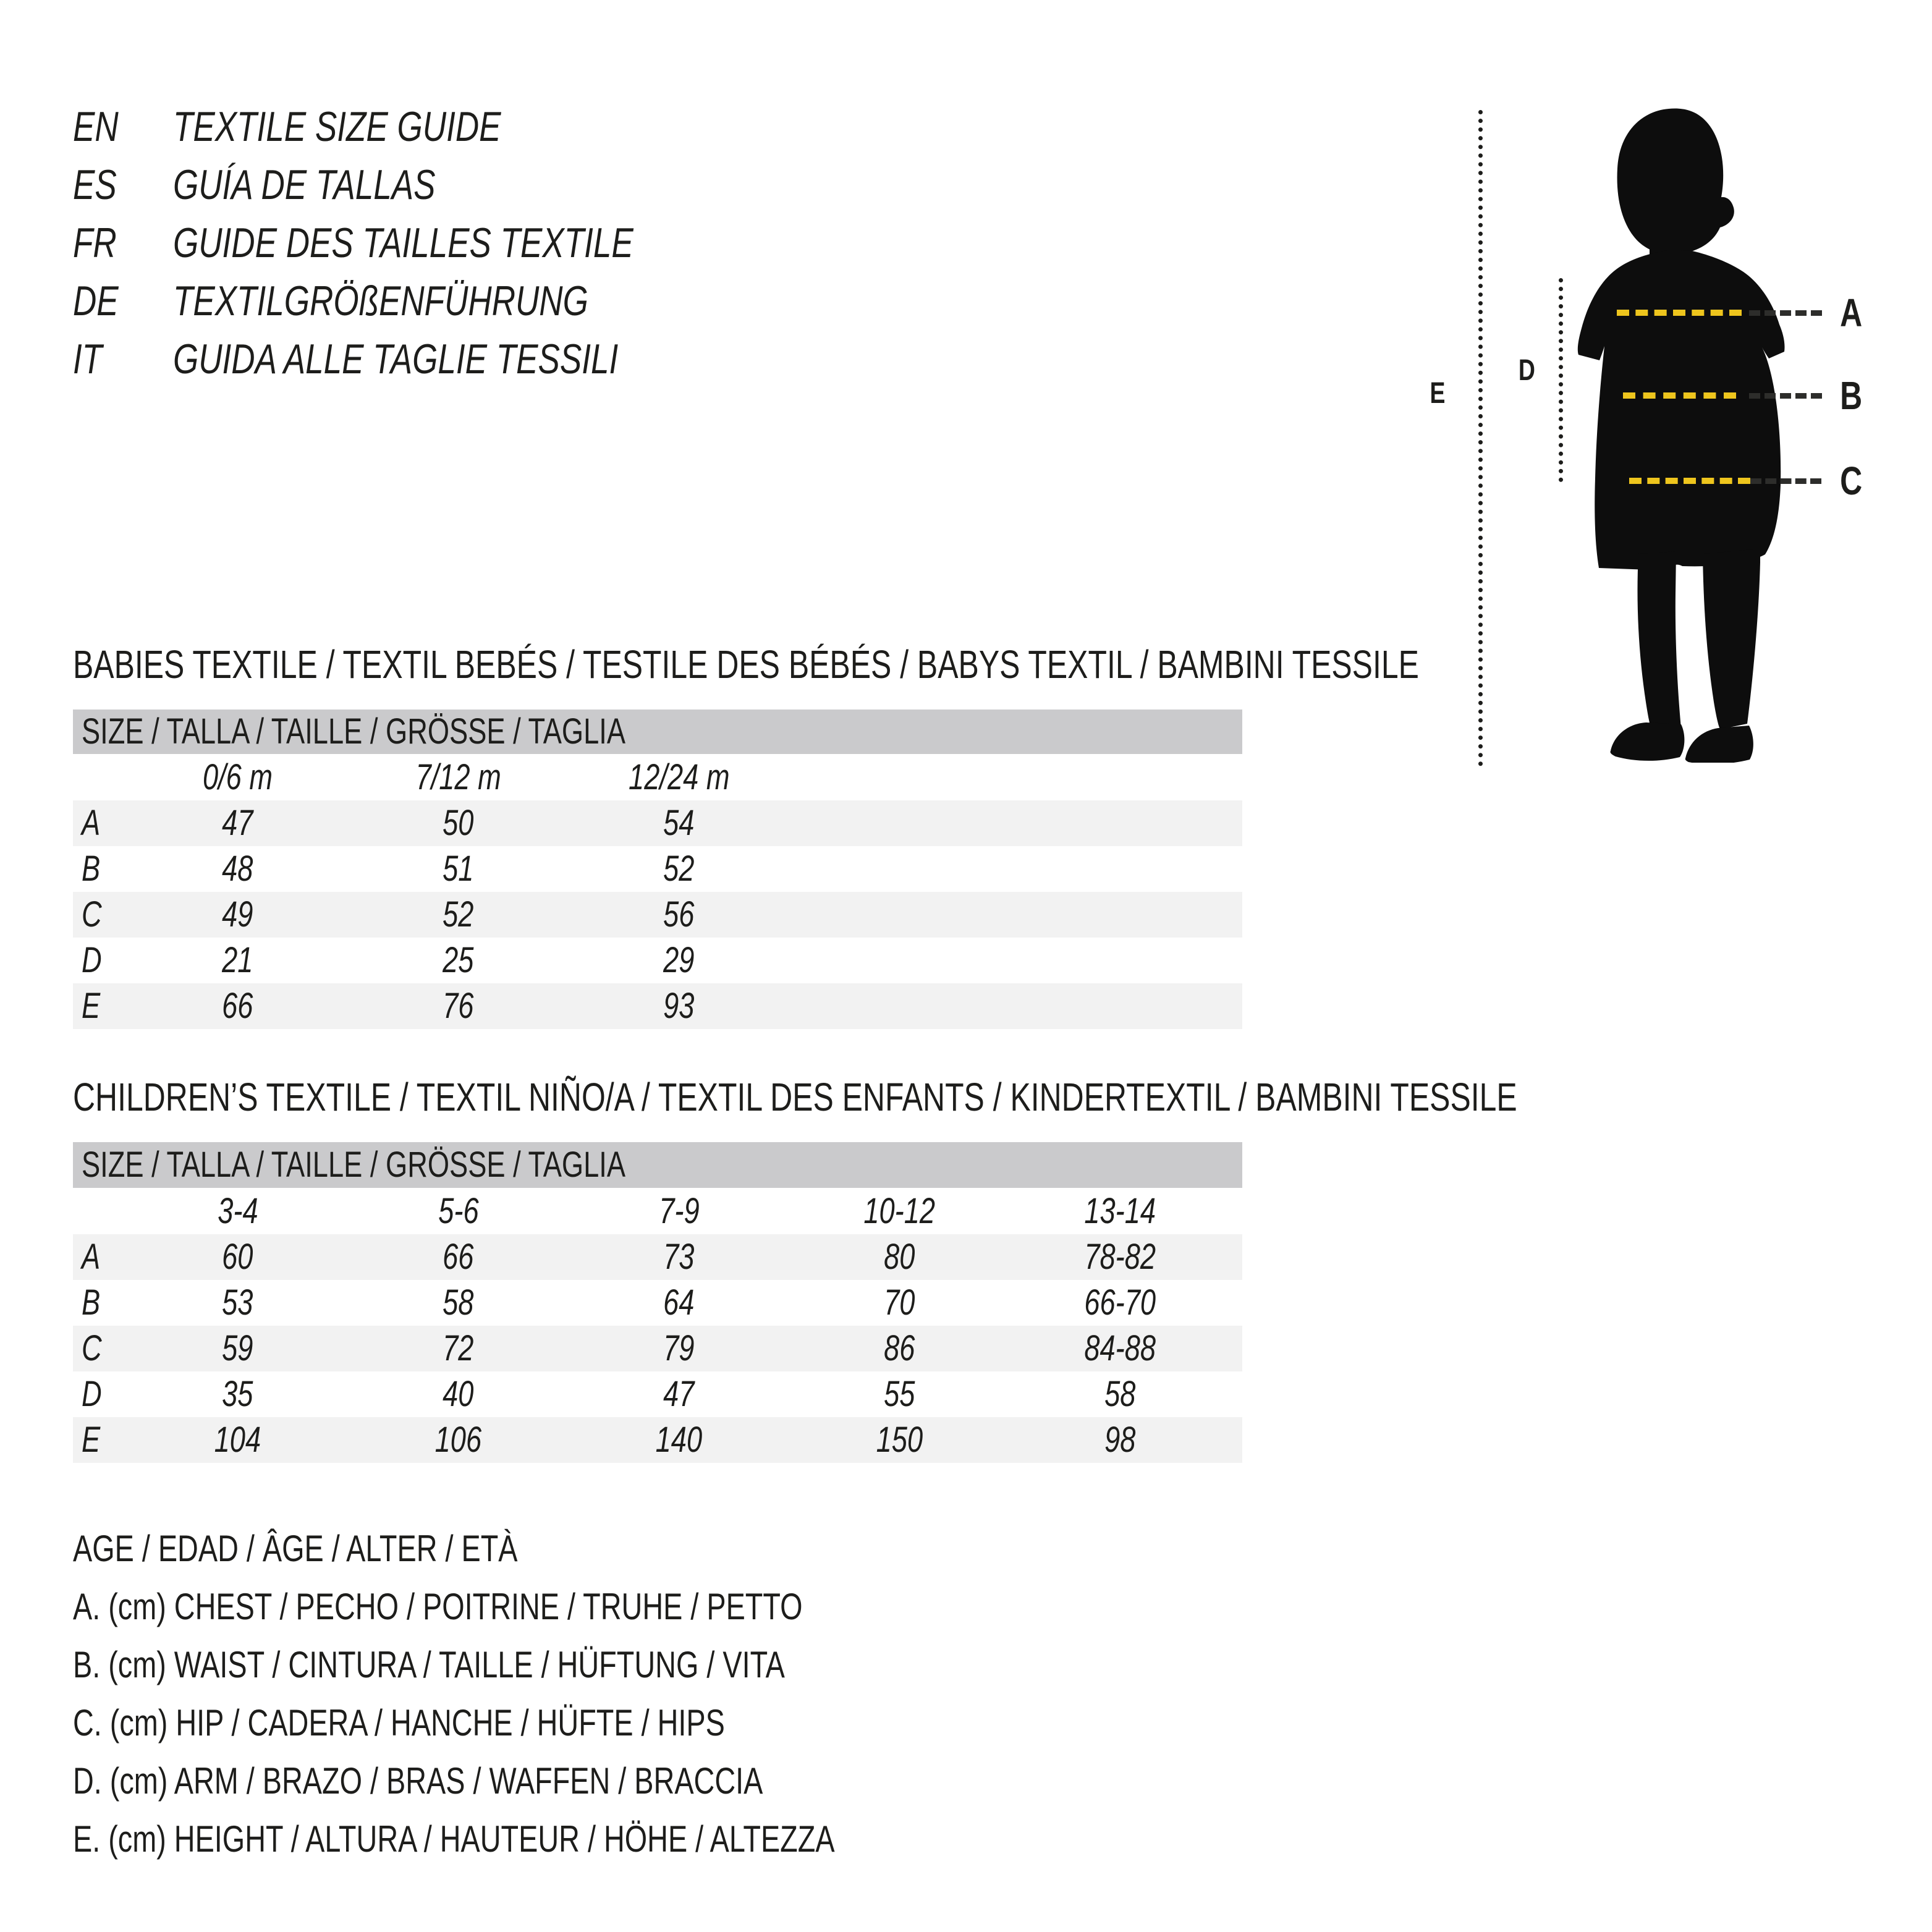 This screenshot has width=1932, height=1932. Describe the element at coordinates (458, 1348) in the screenshot. I see `value-cell: 72` at that location.